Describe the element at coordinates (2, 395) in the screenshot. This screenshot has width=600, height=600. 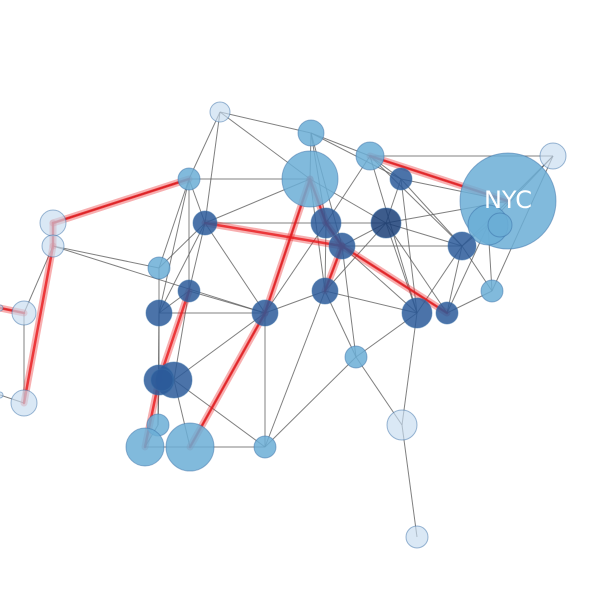
I see `node-K` at that location.